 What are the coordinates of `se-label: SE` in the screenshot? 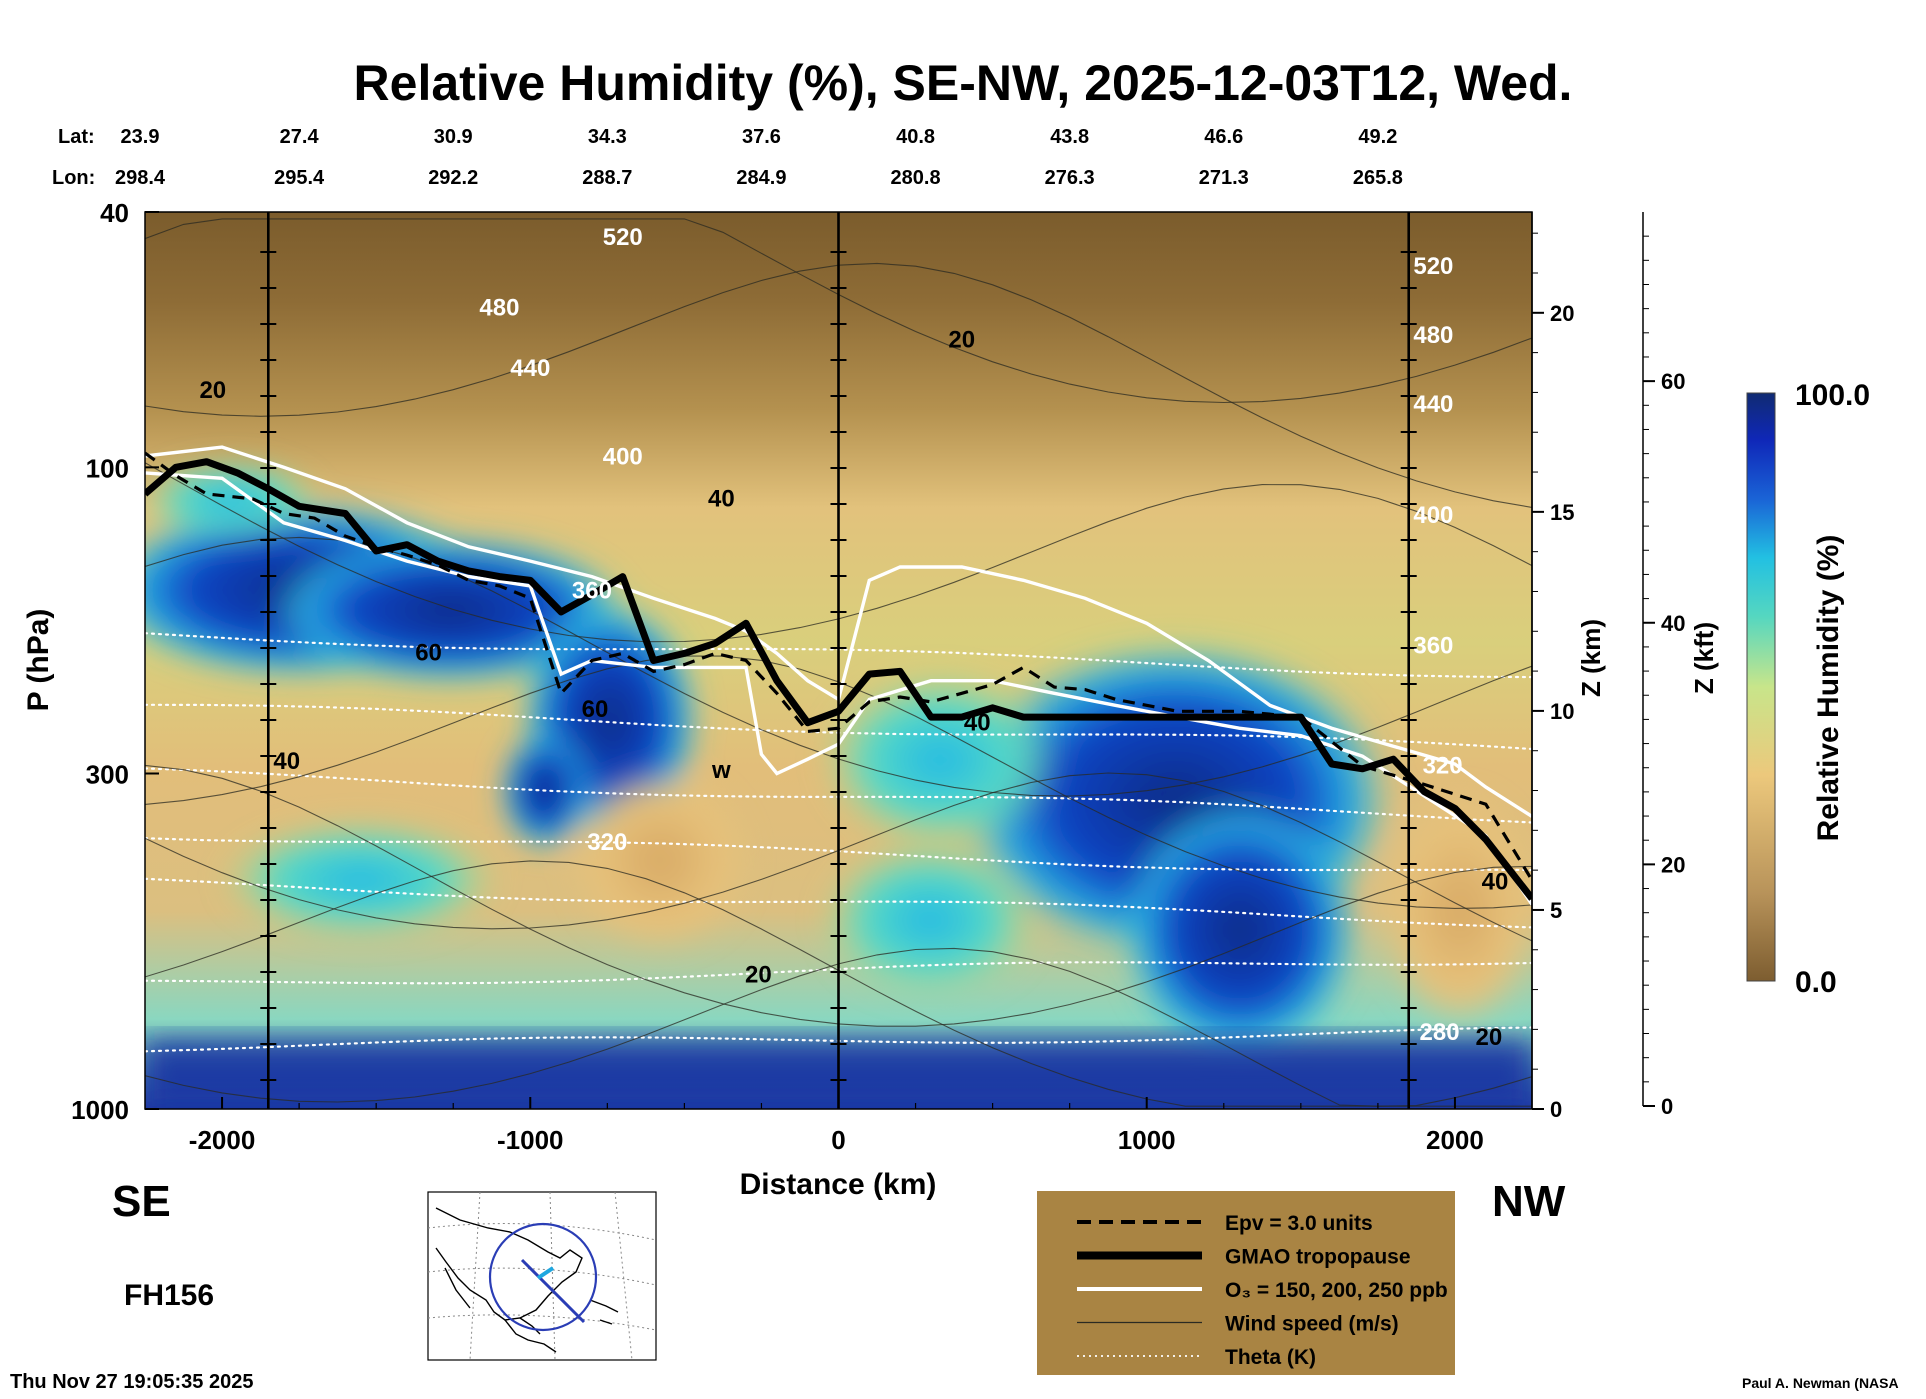 It's located at (141, 1201).